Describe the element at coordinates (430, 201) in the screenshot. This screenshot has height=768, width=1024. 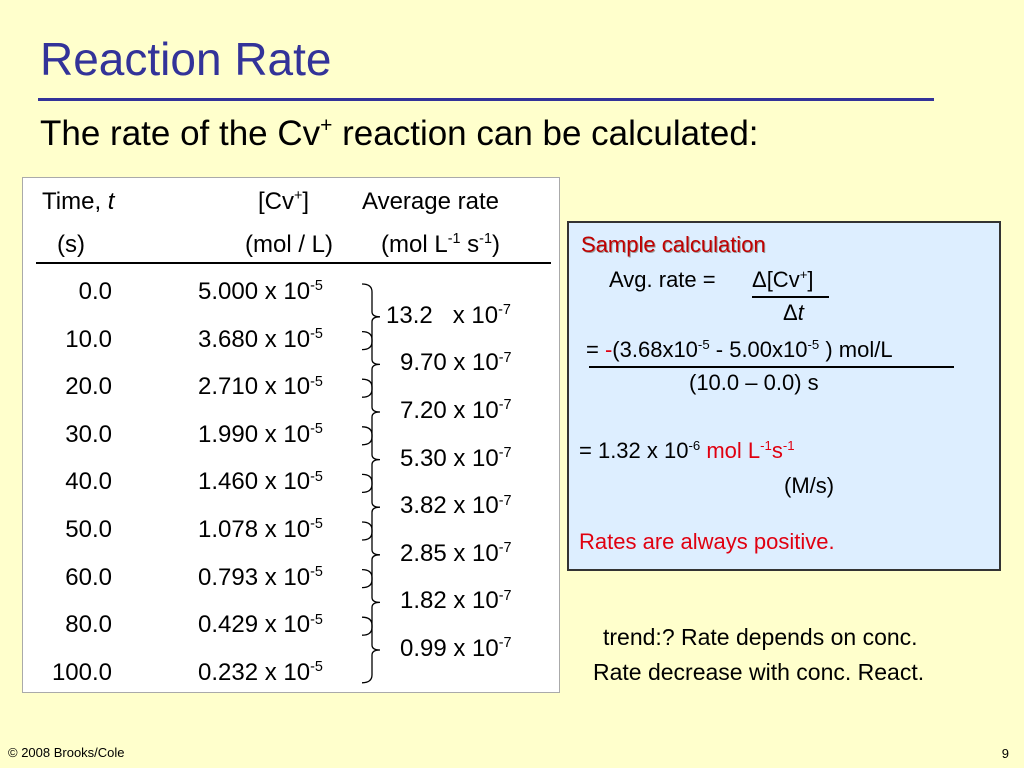
I see `header-rate: Average rate` at that location.